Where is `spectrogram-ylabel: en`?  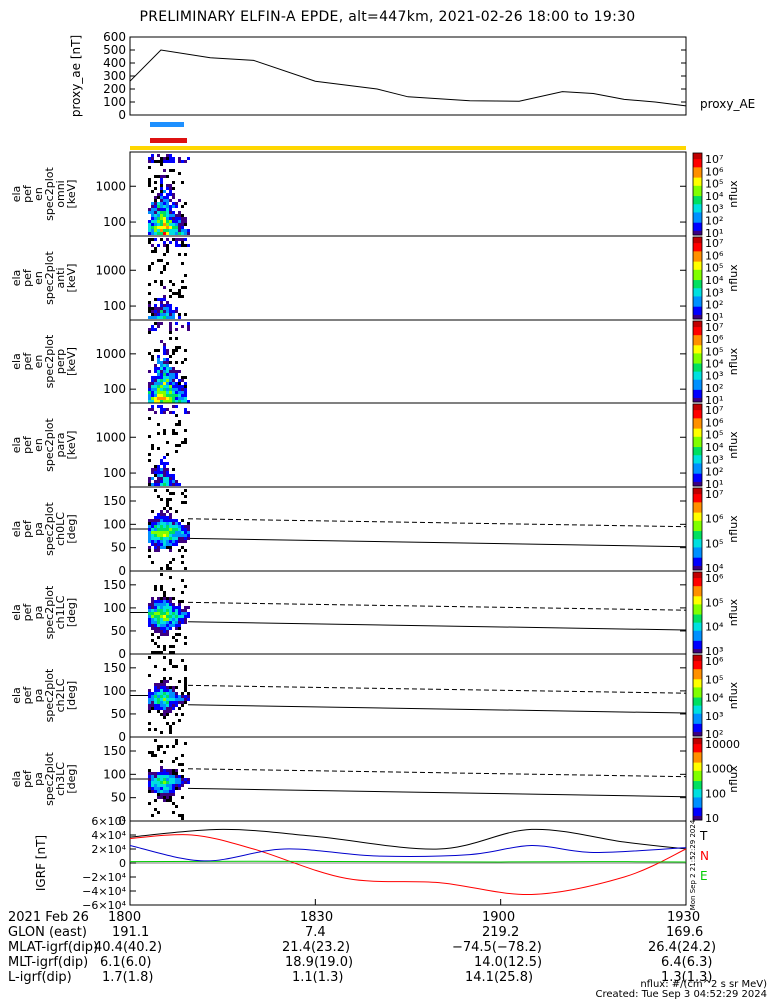 spectrogram-ylabel: en is located at coordinates (38, 445).